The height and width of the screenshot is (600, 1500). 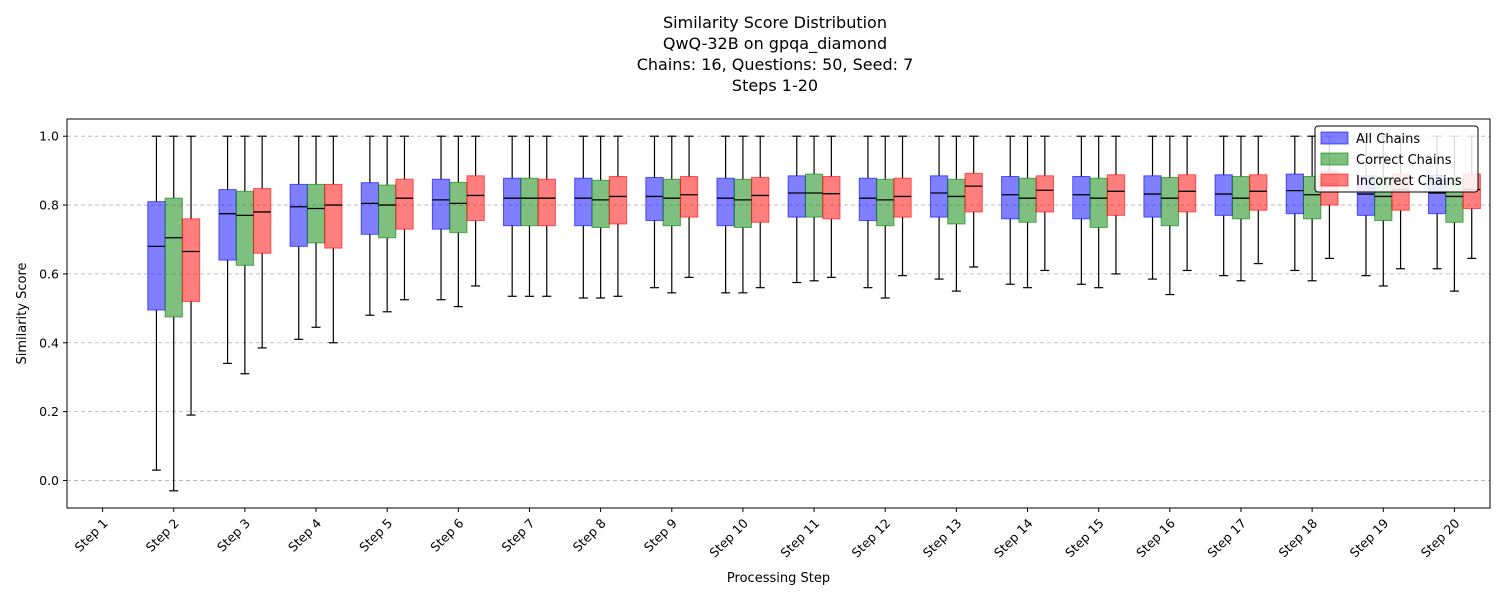 I want to click on x-tick-label: Step 5, so click(x=375, y=535).